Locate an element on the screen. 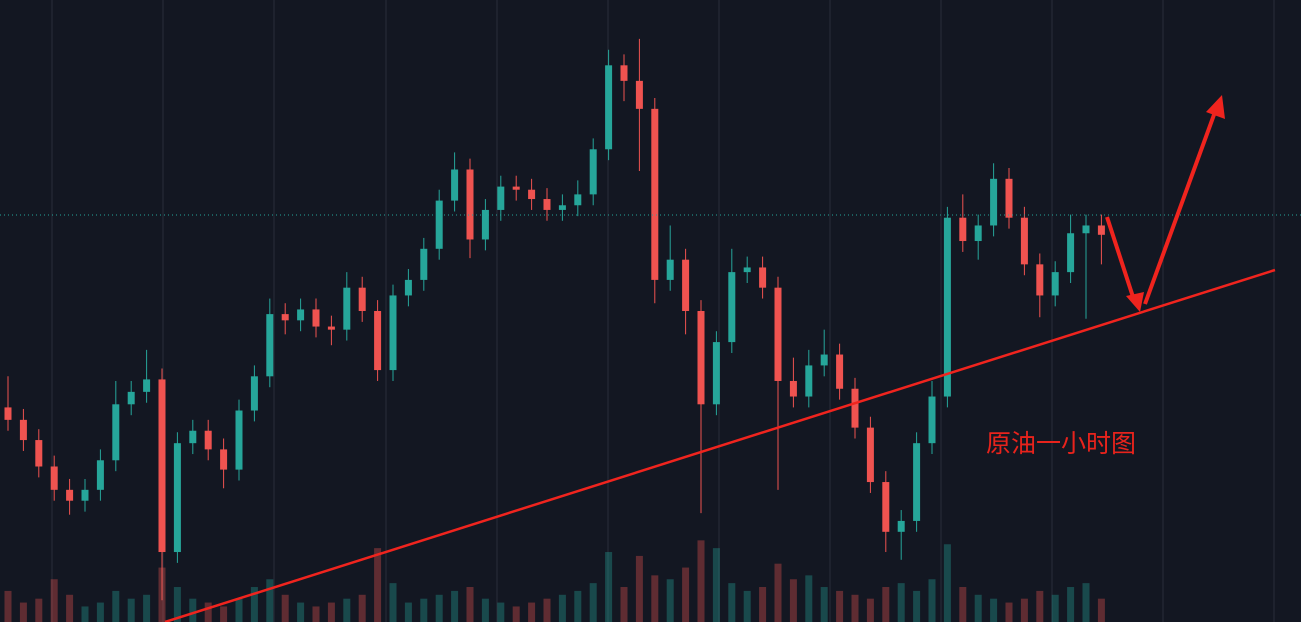 Image resolution: width=1301 pixels, height=622 pixels. arrow-up is located at coordinates (1180, 208).